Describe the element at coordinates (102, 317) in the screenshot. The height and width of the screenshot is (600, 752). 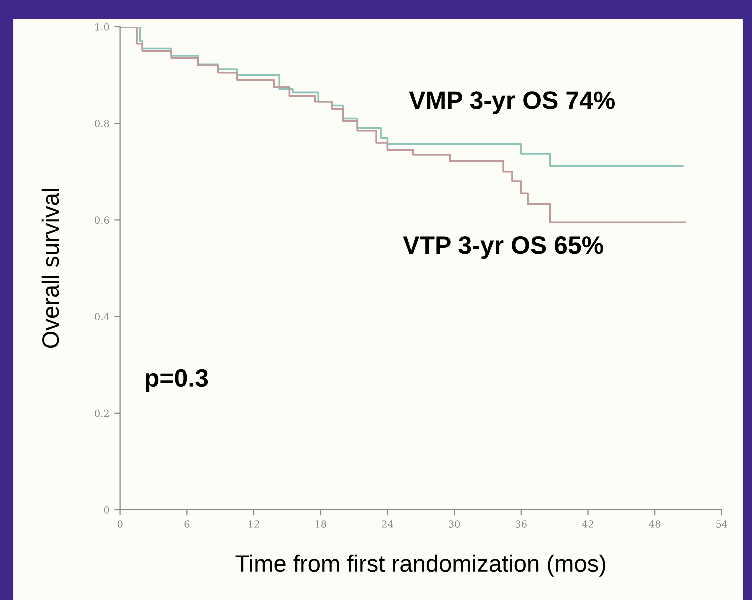
I see `y-tick-label: 0.4` at that location.